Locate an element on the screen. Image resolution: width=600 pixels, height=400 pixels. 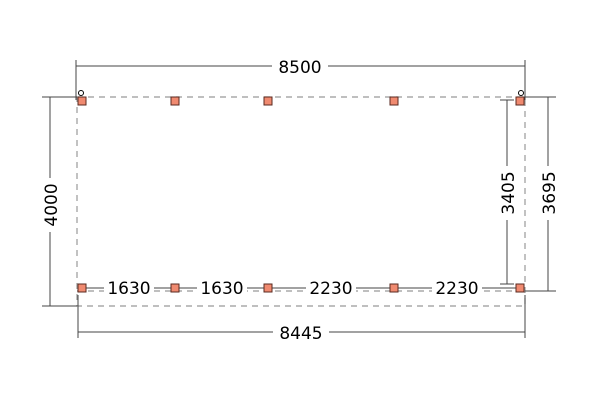
dimension-label: 8445 is located at coordinates (300, 334).